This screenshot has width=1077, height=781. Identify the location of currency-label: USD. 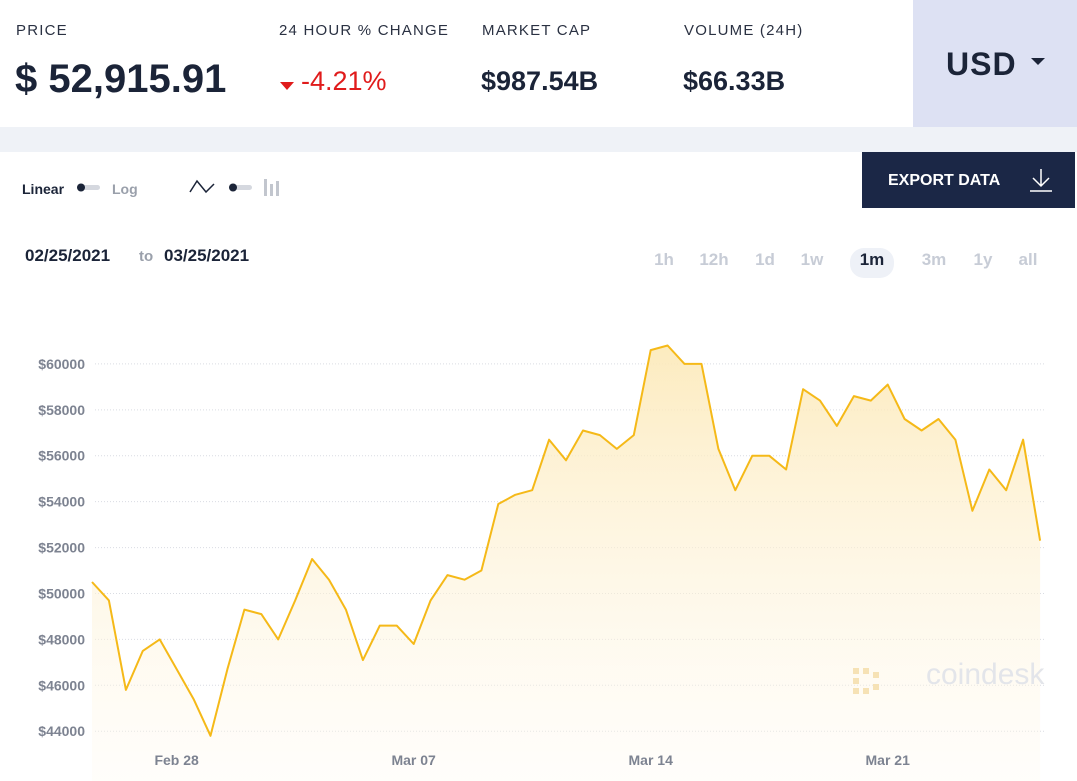
(981, 64).